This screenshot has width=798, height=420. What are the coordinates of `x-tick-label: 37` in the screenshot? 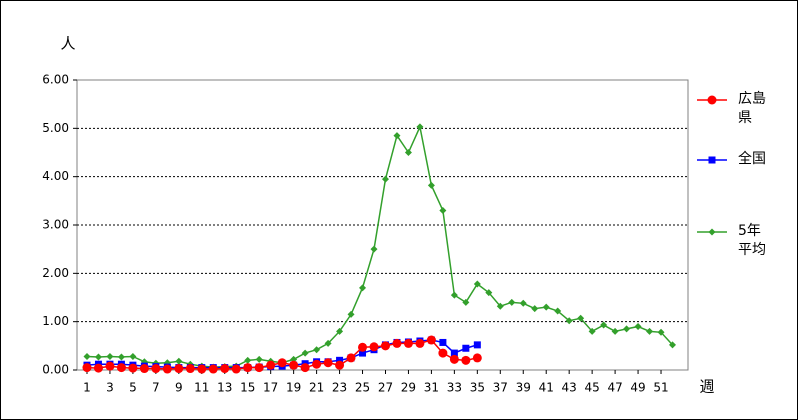 It's located at (500, 388).